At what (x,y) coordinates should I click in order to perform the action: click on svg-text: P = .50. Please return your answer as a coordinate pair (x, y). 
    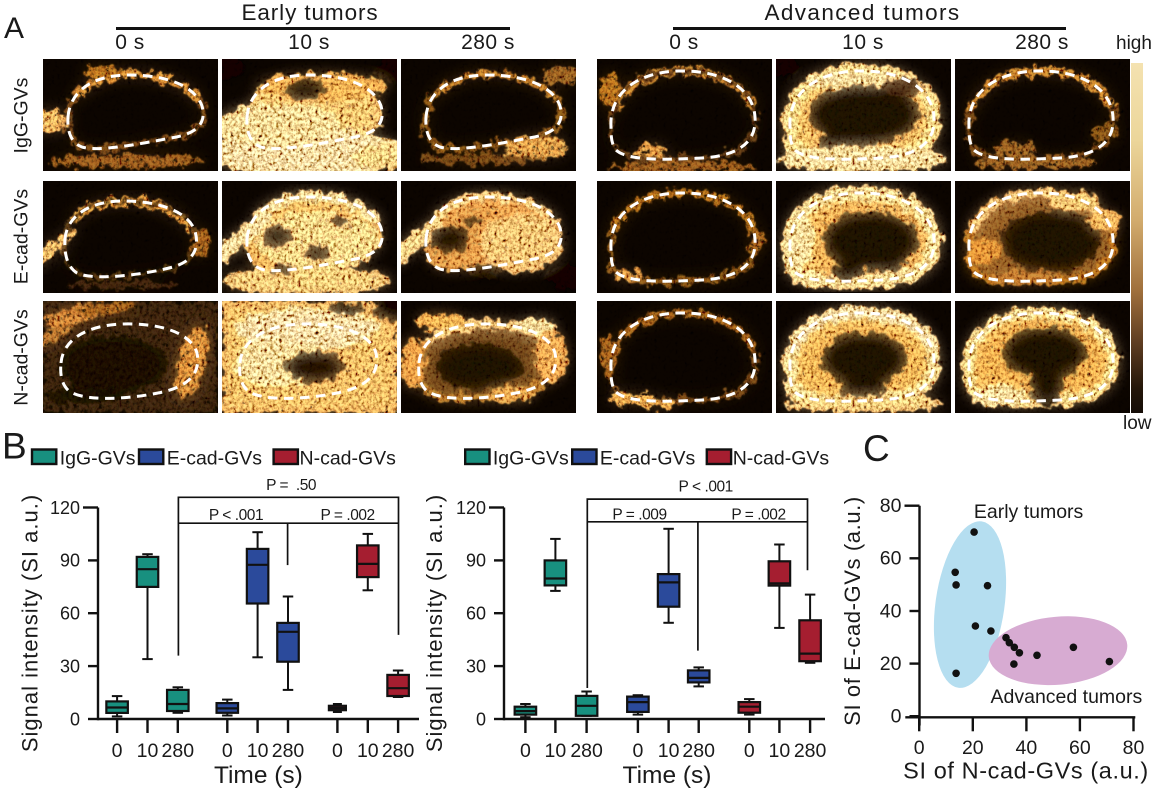
    Looking at the image, I should click on (291, 485).